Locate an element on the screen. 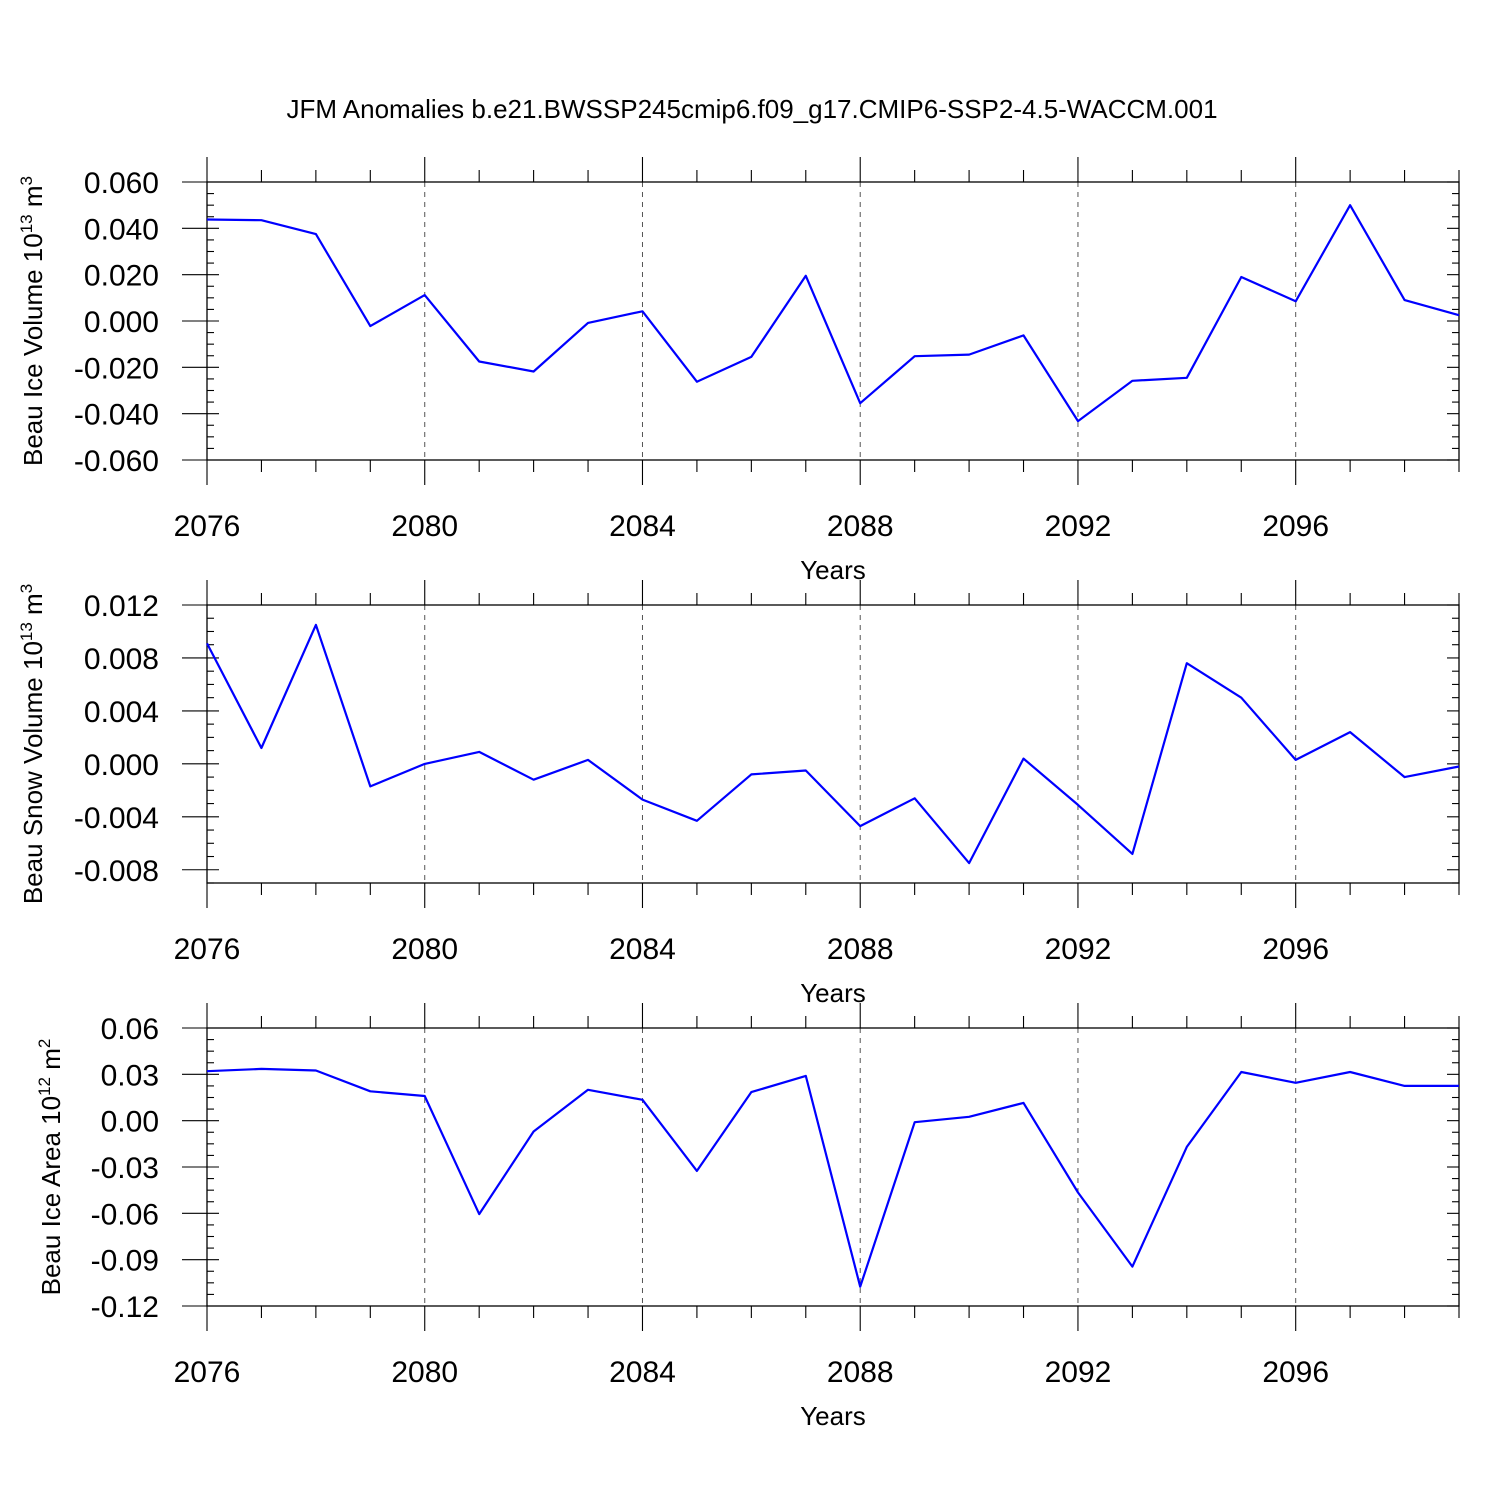 The height and width of the screenshot is (1500, 1500). y-tick-label: 0.008 is located at coordinates (121, 659).